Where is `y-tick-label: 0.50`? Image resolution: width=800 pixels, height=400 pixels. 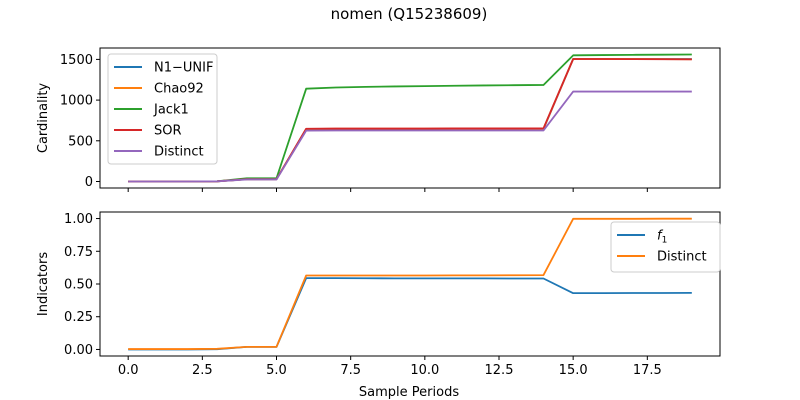 y-tick-label: 0.50 is located at coordinates (78, 285).